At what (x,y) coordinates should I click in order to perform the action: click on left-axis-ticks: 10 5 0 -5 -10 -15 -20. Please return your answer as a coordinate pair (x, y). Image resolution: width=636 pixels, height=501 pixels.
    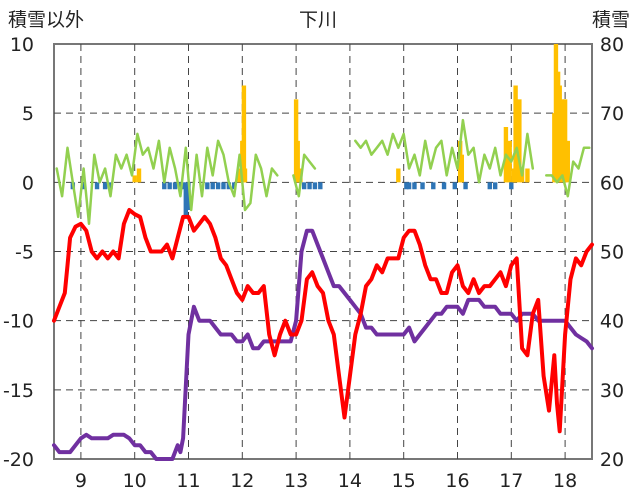
    Looking at the image, I should click on (18, 252).